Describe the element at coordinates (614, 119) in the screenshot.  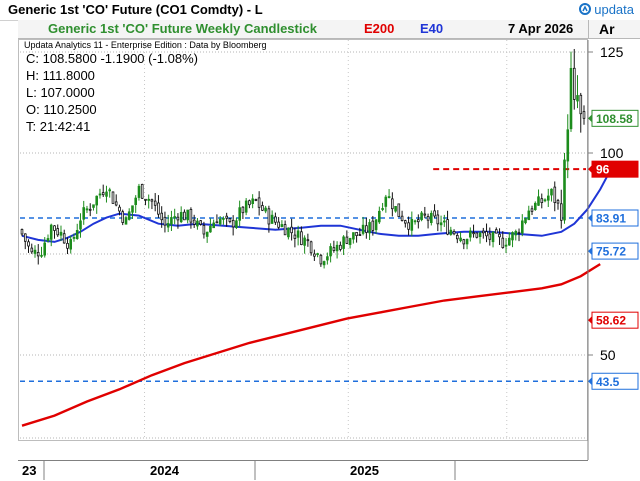
I see `price-label-text: 108.58` at that location.